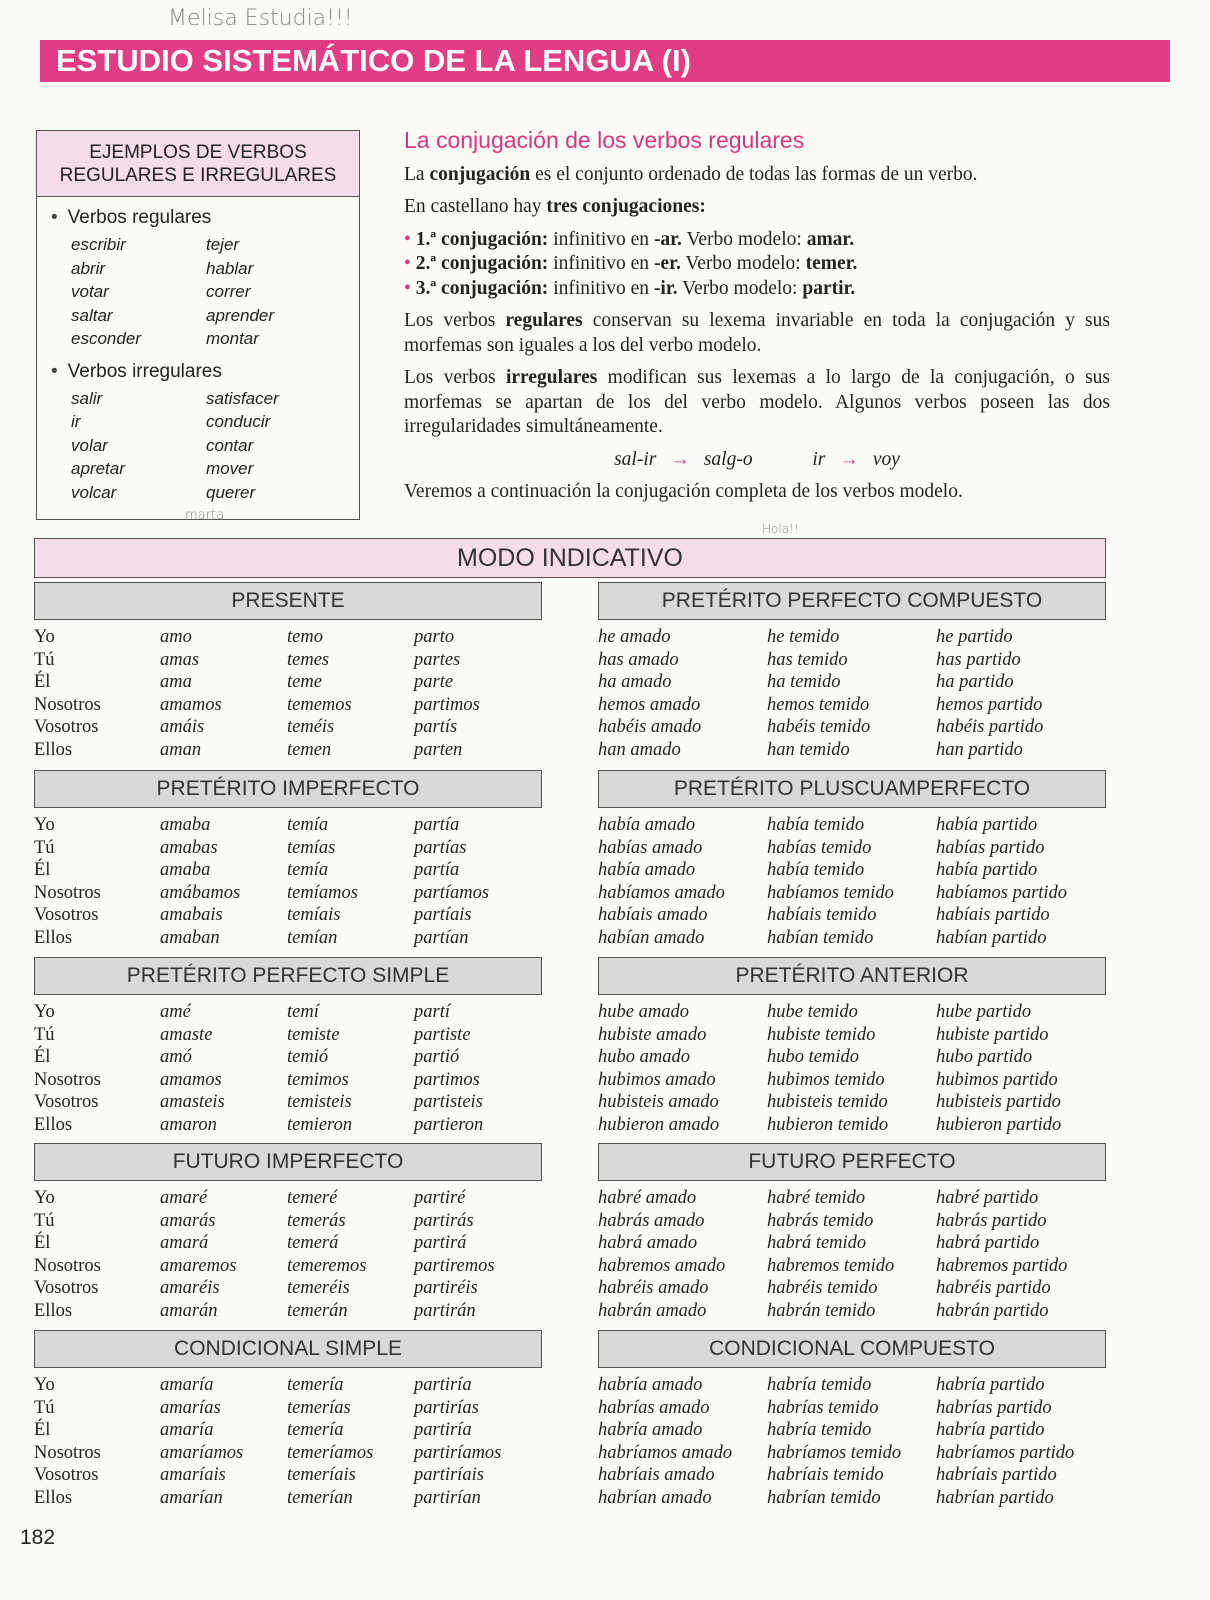  I want to click on verb-form: hubimos temido, so click(826, 1079).